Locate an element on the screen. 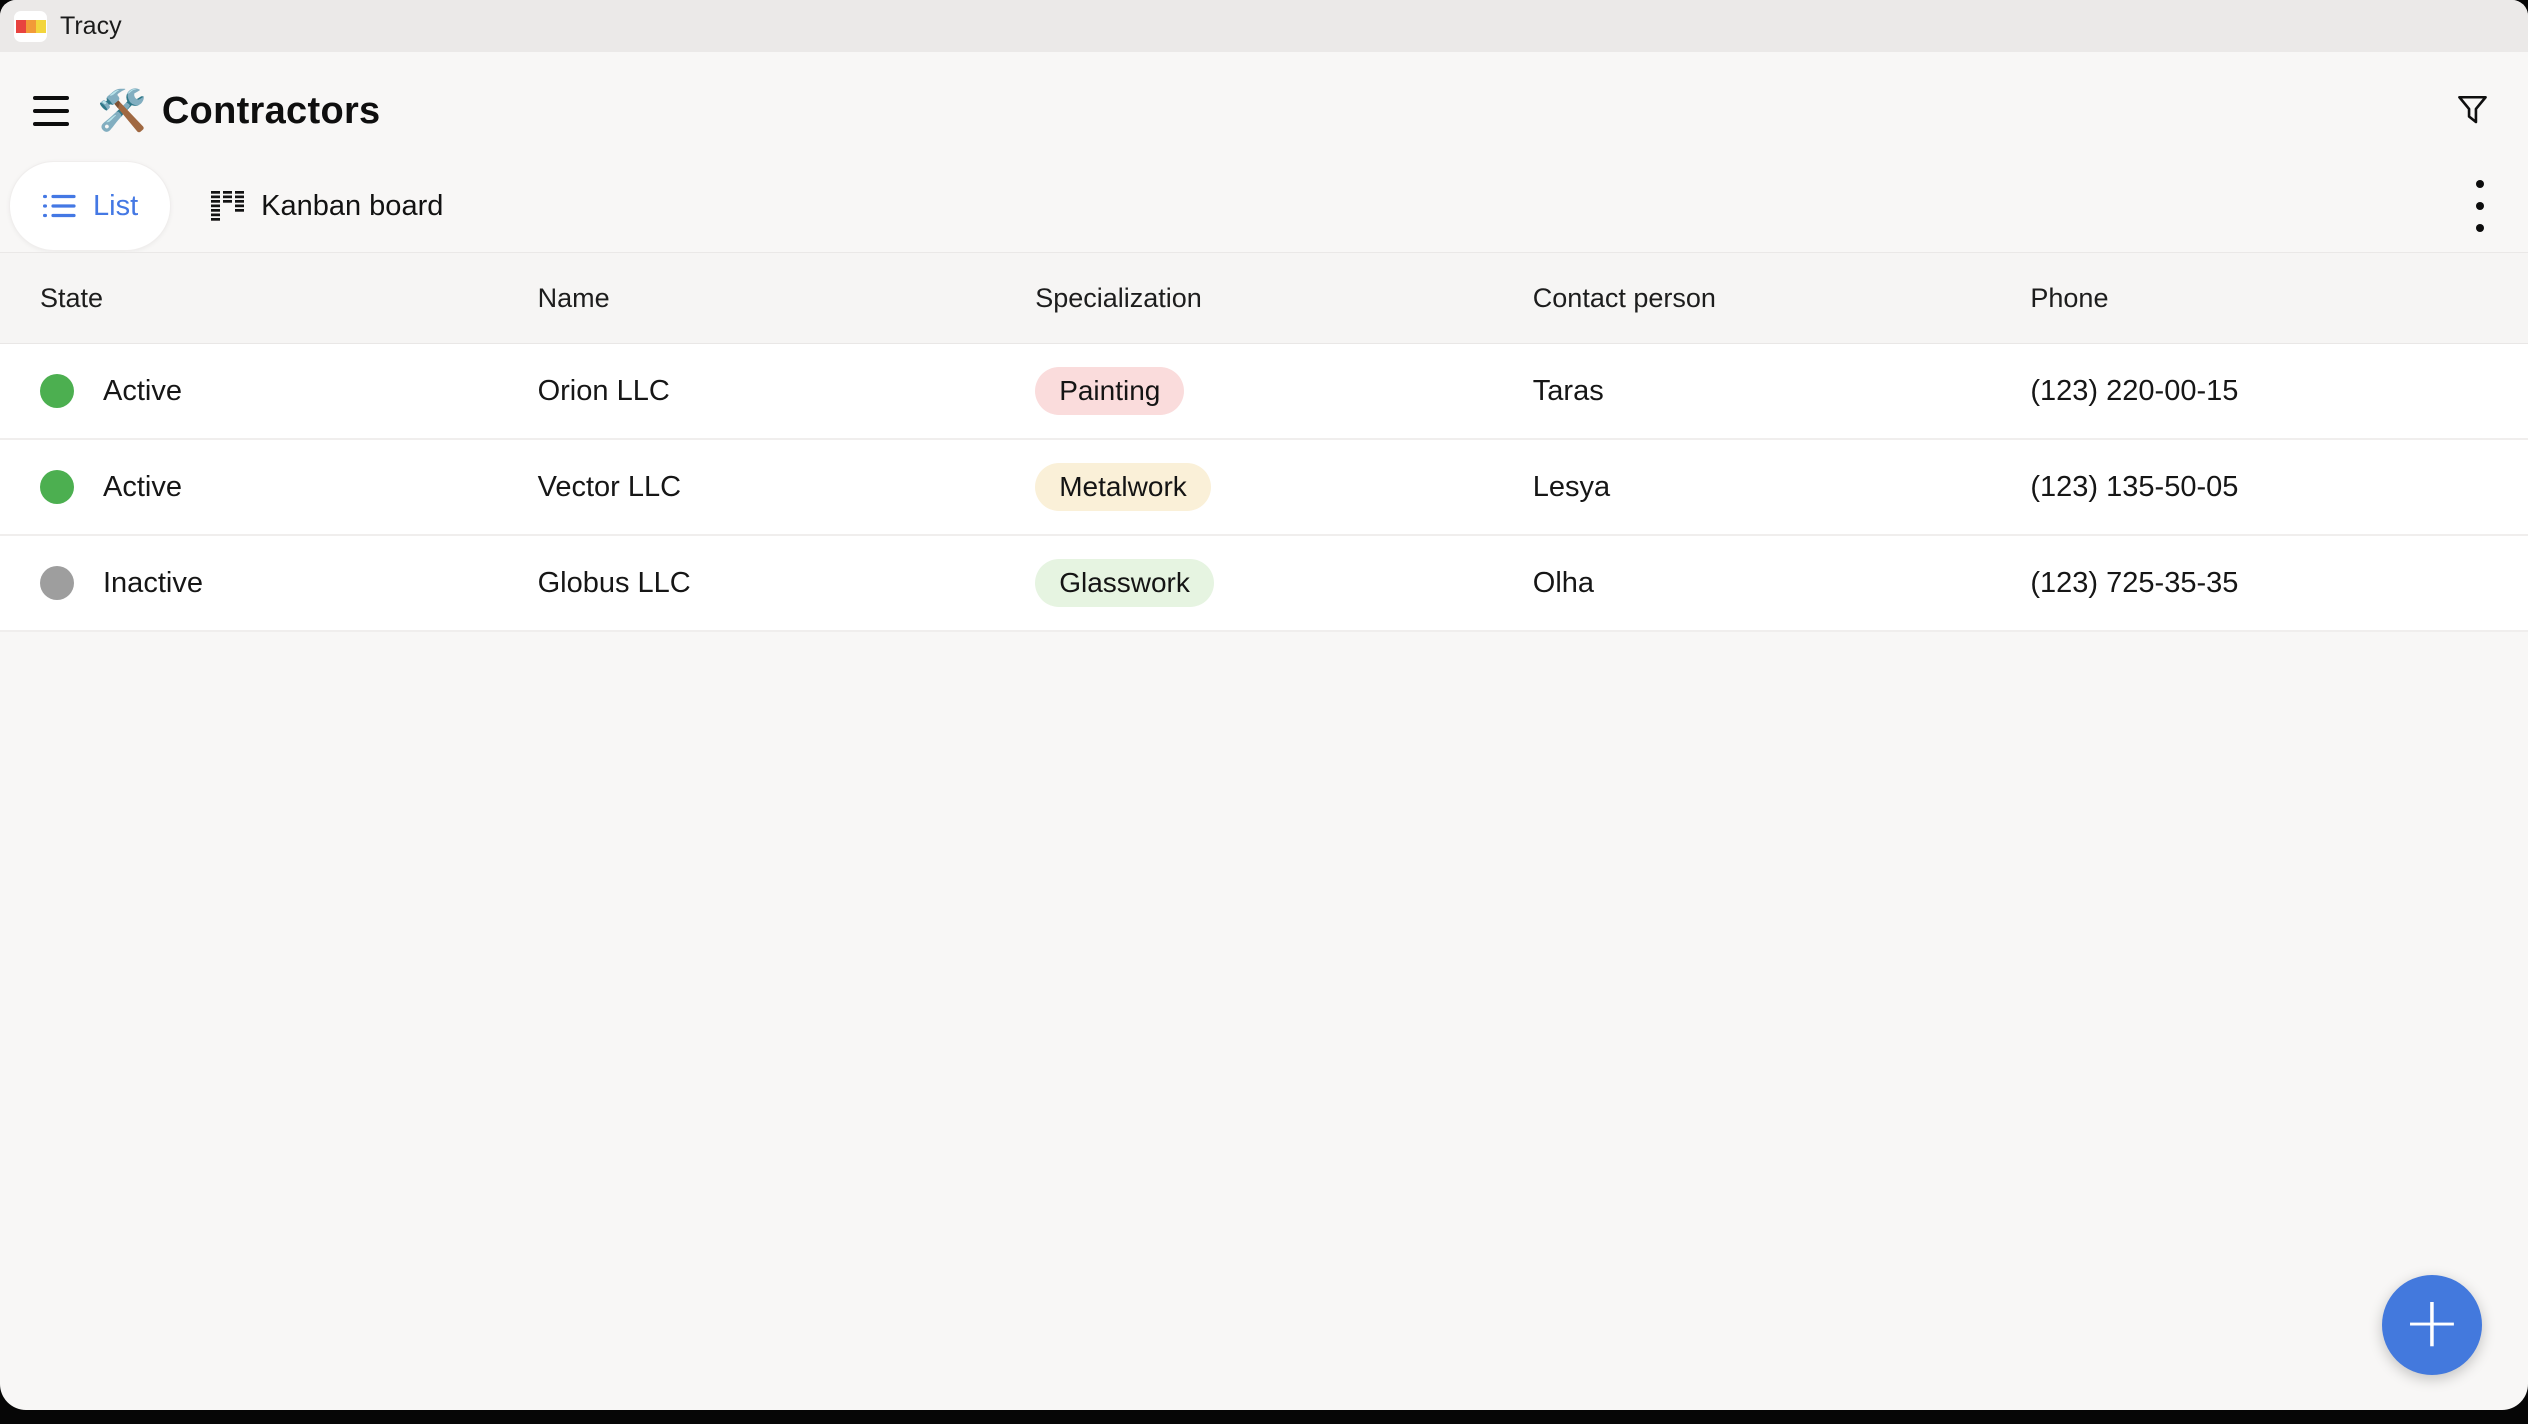  more-options-button is located at coordinates (2480, 206).